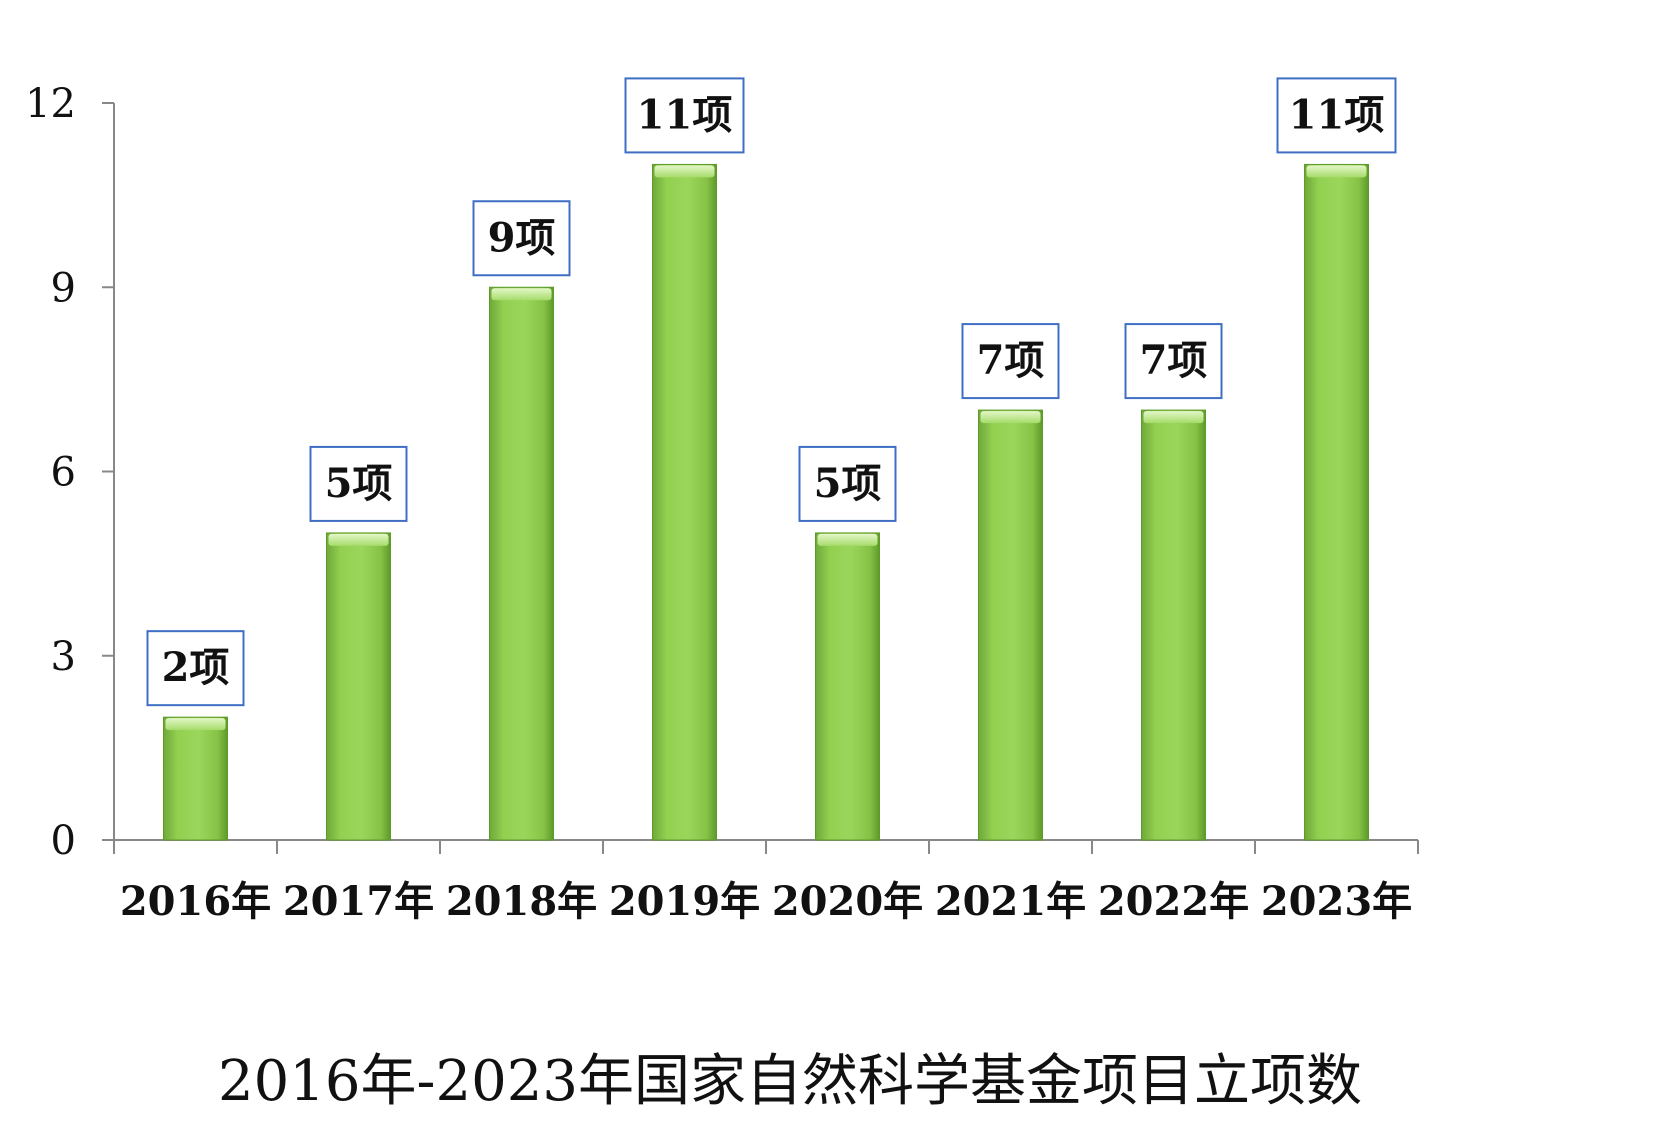 The image size is (1653, 1146). Describe the element at coordinates (63, 288) in the screenshot. I see `y-tick-label: 9` at that location.